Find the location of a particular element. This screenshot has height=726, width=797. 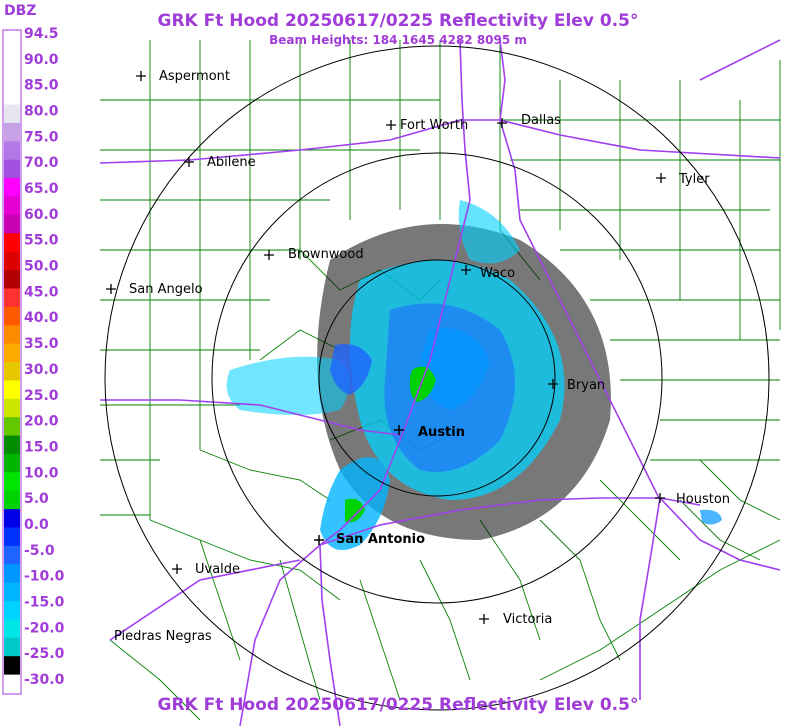

city-bryan: Bryan is located at coordinates (576, 385).